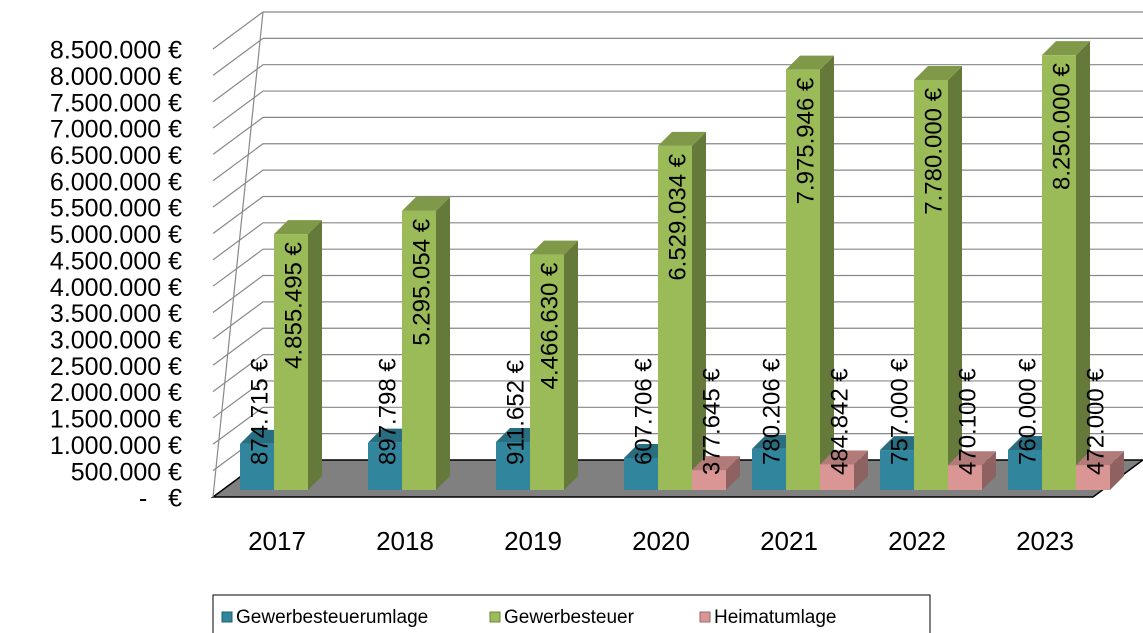 This screenshot has width=1143, height=633. I want to click on y-tick-label: 500.000 €, so click(126, 472).